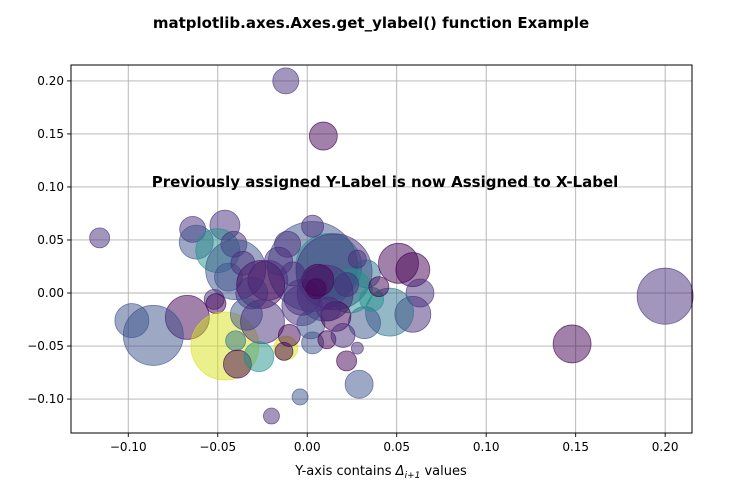 The image size is (733, 486). Describe the element at coordinates (45, 346) in the screenshot. I see `y-tick-label: −0.05` at that location.